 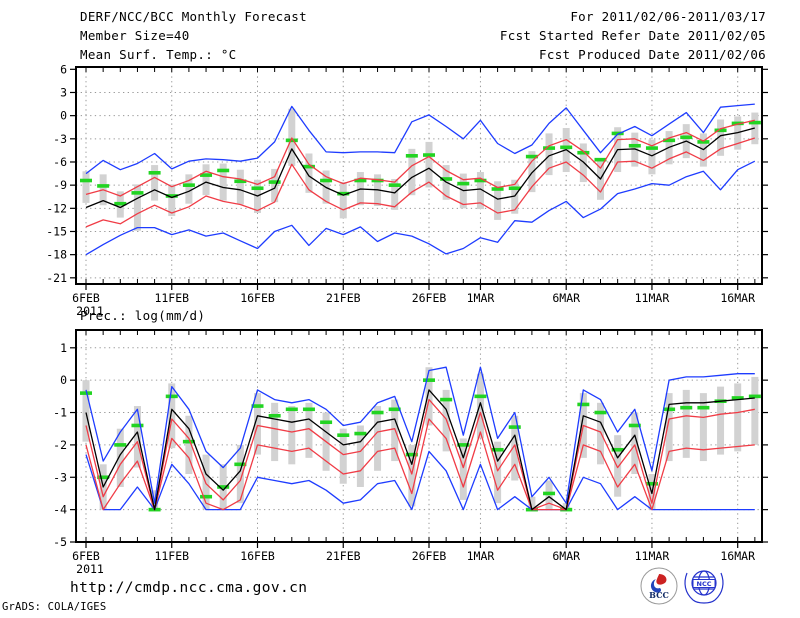 I want to click on prec-ytick-label: 1, so click(x=63, y=348).